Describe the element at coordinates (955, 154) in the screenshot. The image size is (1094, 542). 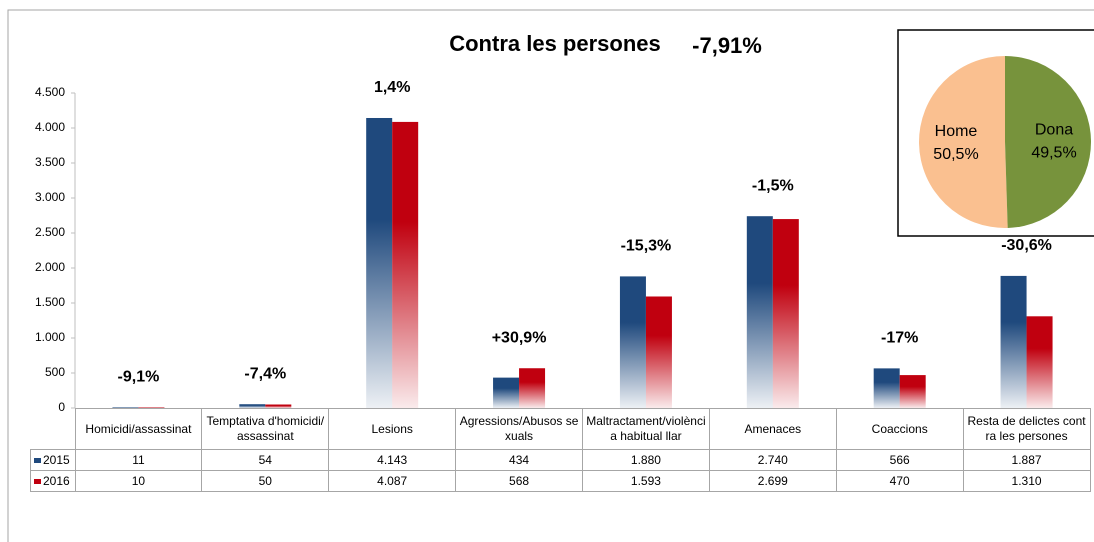
I see `pie-value-label: 50,5%` at that location.